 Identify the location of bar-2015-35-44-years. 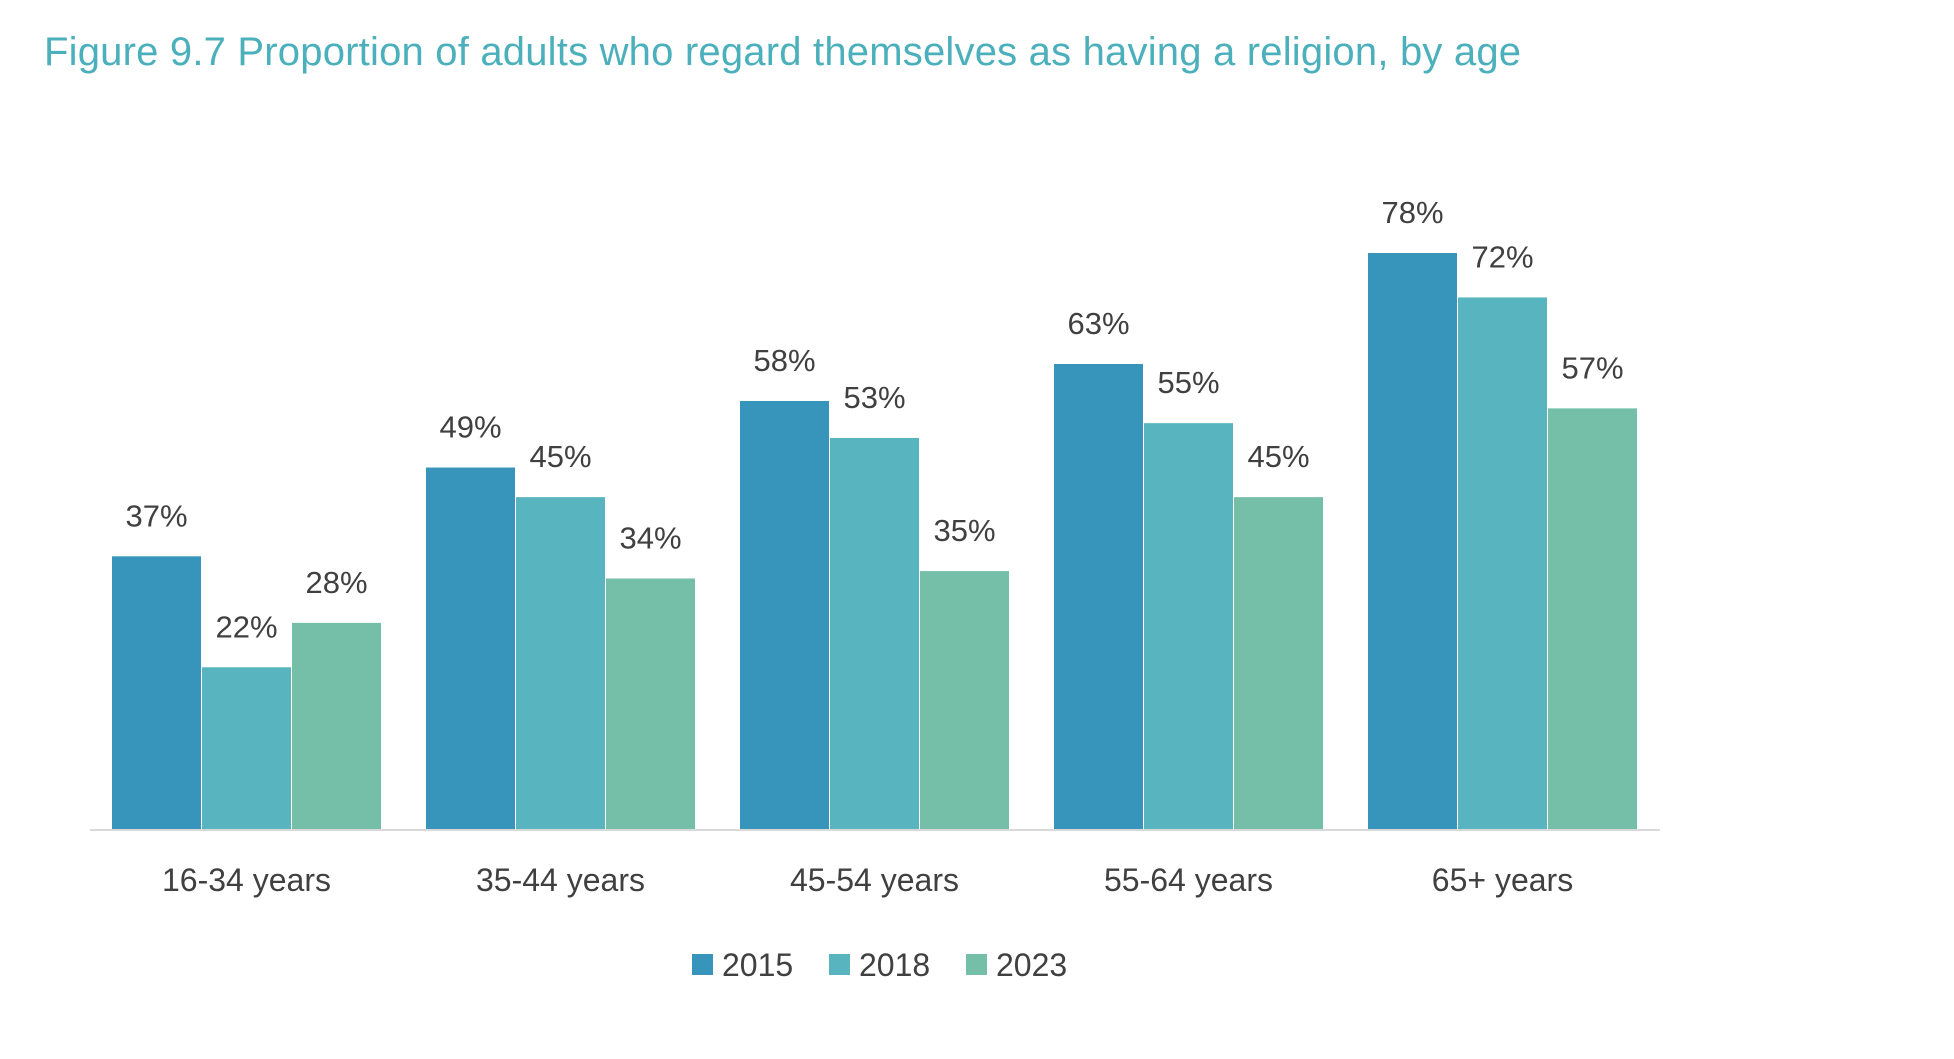
(470, 648).